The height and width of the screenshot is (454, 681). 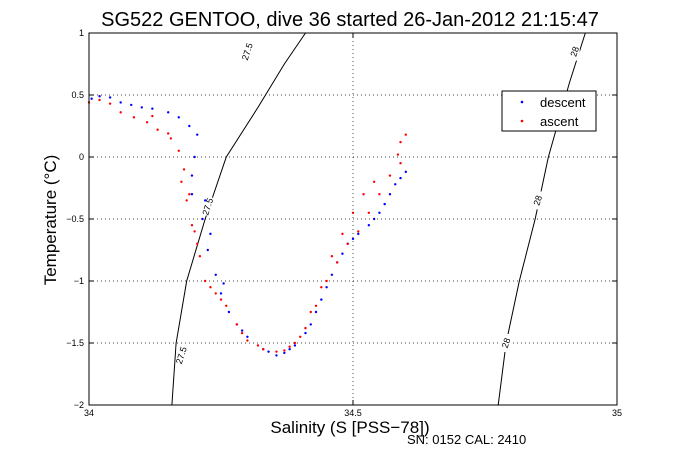 I want to click on legend-label-descent: descent, so click(x=563, y=102).